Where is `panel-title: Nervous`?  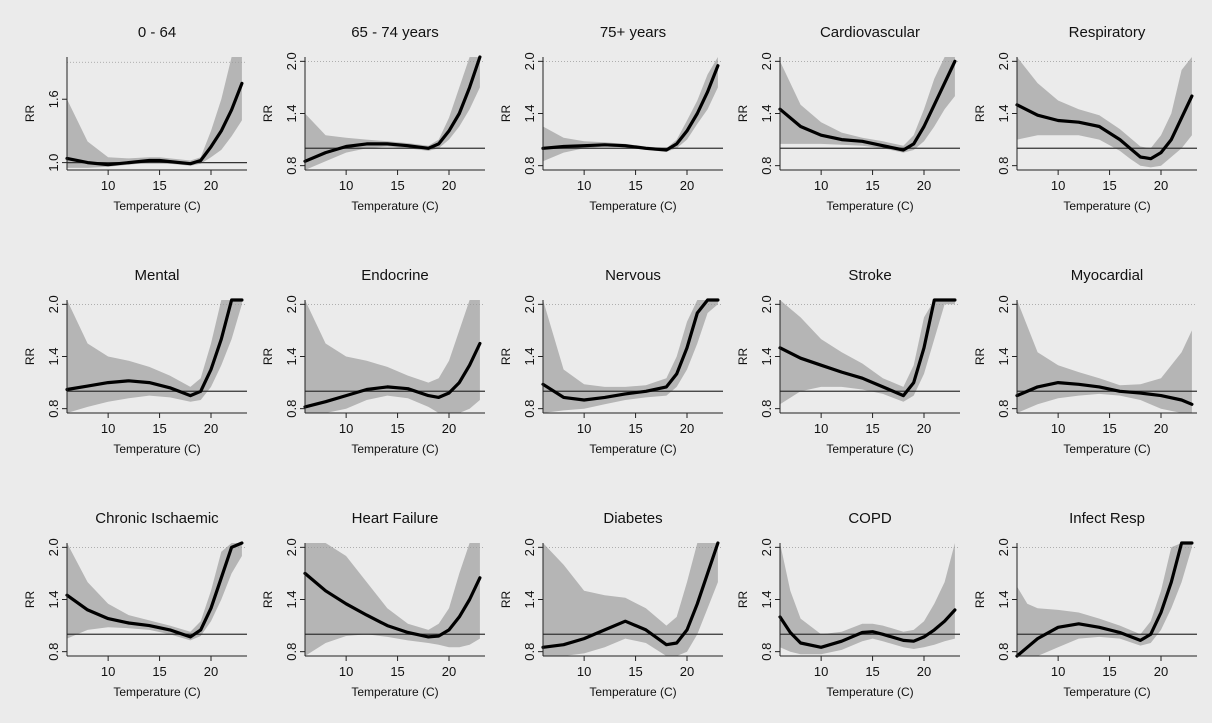
panel-title: Nervous is located at coordinates (633, 275).